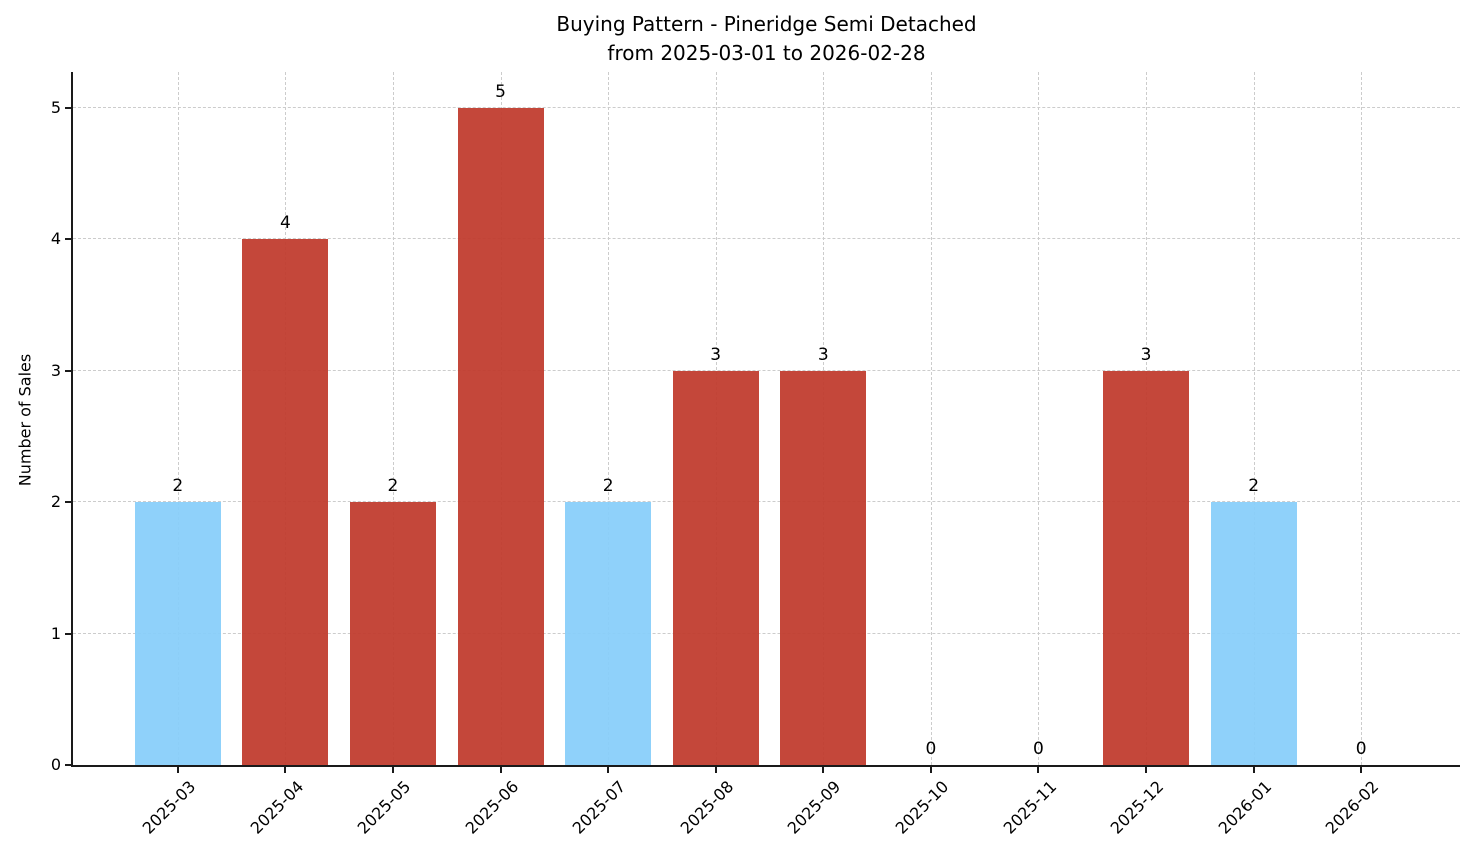  Describe the element at coordinates (922, 807) in the screenshot. I see `x-tick-label-text: 2025-10` at that location.